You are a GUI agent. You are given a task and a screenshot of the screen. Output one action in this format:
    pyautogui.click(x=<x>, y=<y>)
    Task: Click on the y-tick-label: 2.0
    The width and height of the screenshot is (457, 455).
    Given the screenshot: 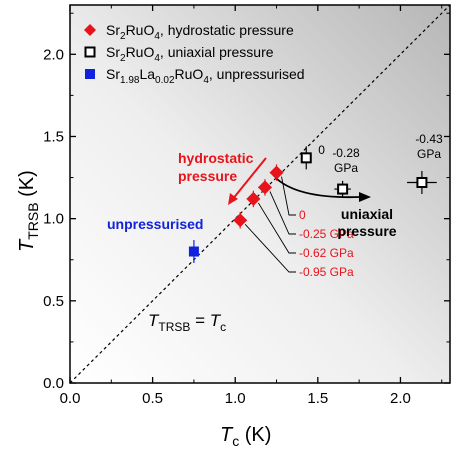 What is the action you would take?
    pyautogui.click(x=53, y=54)
    